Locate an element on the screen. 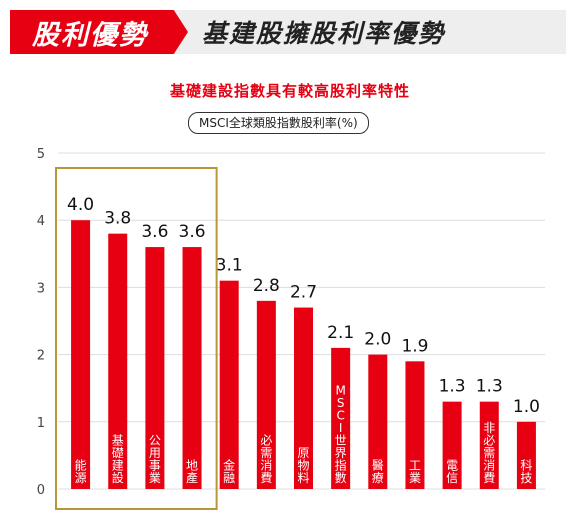 This screenshot has height=520, width=580. bar-category-label: M S C I 世界指數 is located at coordinates (341, 435).